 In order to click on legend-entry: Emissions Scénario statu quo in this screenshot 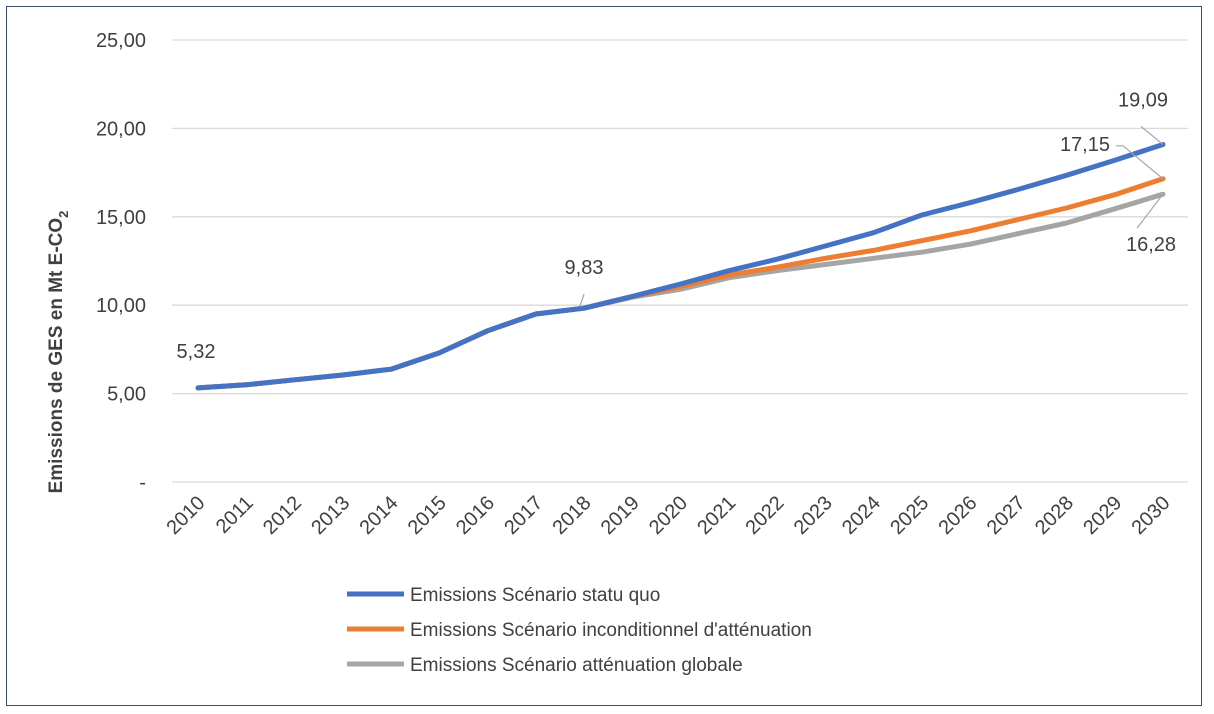, I will do `click(535, 595)`.